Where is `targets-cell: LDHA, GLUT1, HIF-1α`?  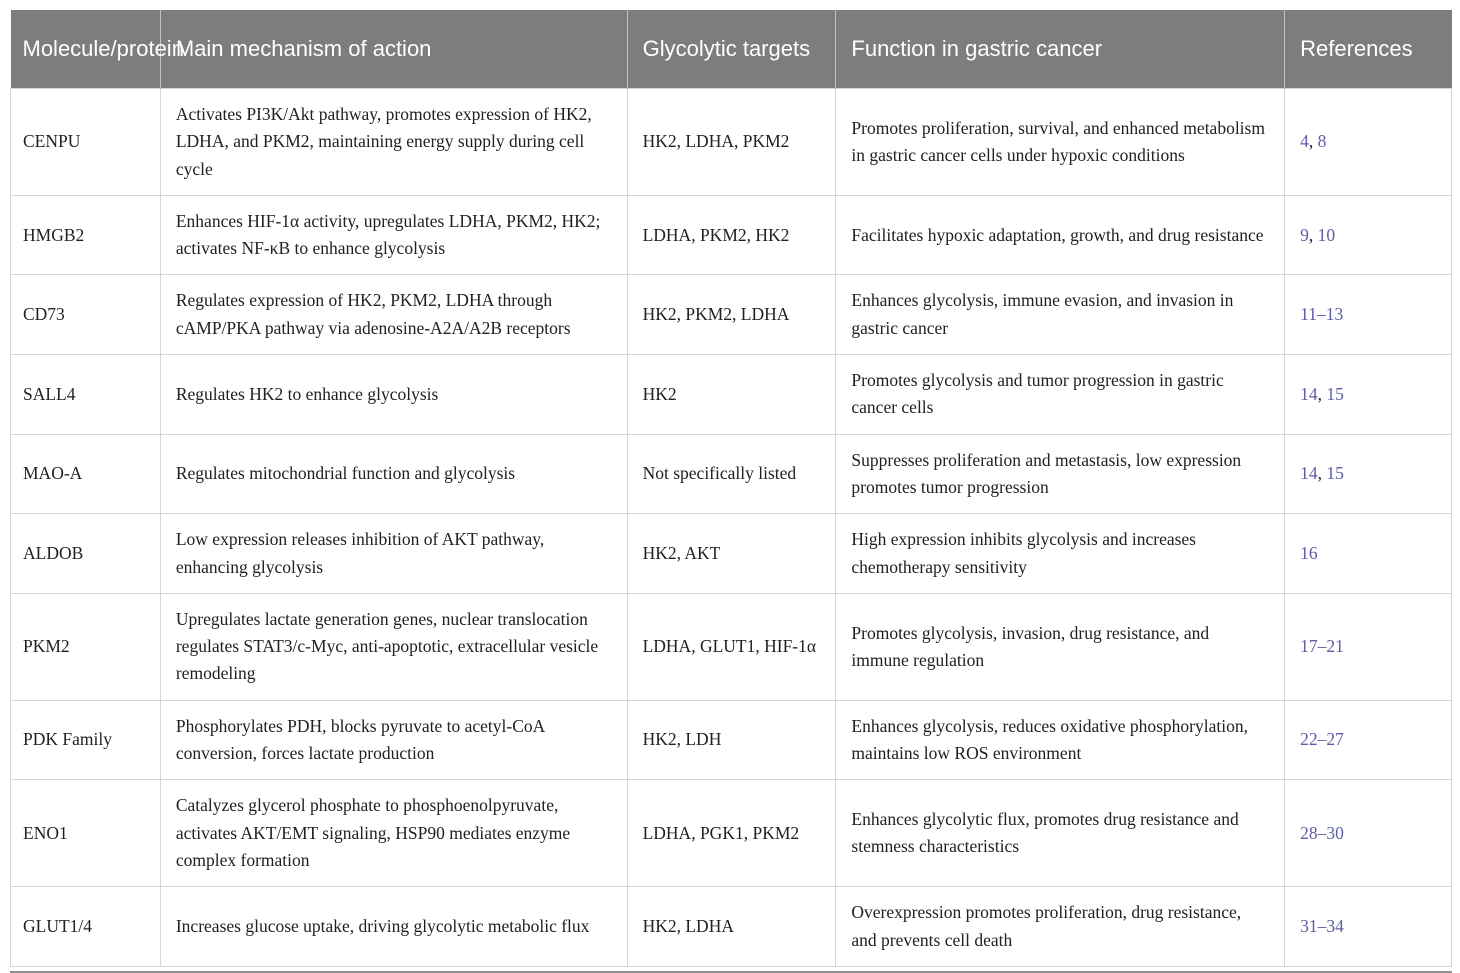 targets-cell: LDHA, GLUT1, HIF-1α is located at coordinates (731, 646).